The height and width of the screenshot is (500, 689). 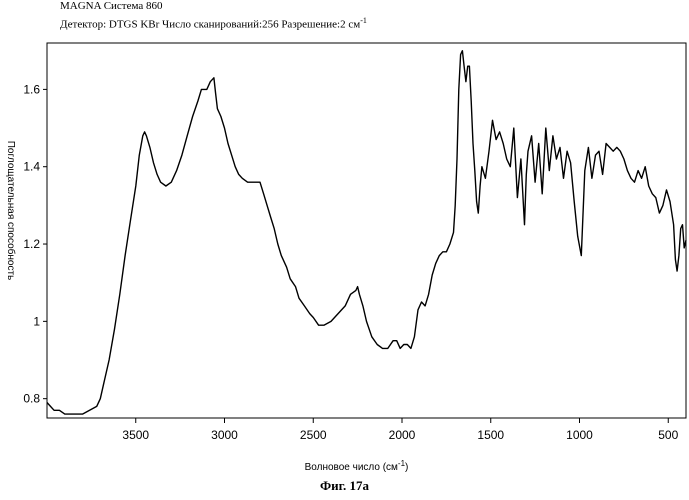 I want to click on x-tick-label: 1500, so click(x=490, y=435).